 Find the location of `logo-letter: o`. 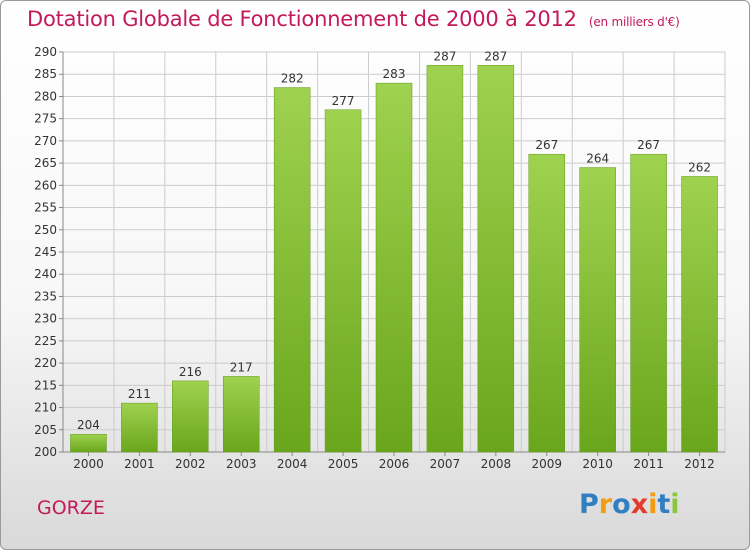

logo-letter: o is located at coordinates (621, 504).